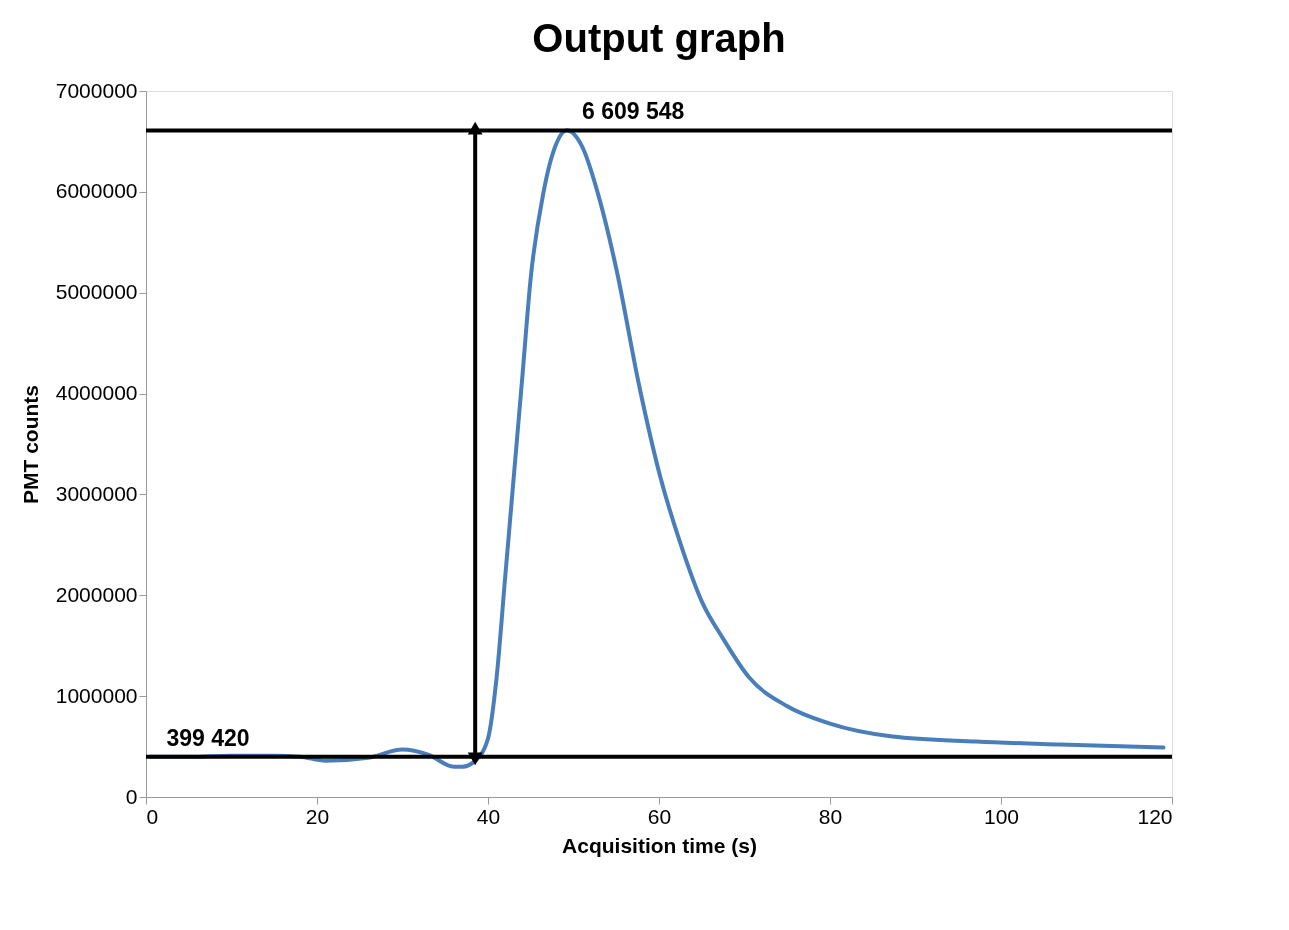 Image resolution: width=1289 pixels, height=930 pixels. What do you see at coordinates (633, 111) in the screenshot?
I see `ref-line-label: 6 609 548` at bounding box center [633, 111].